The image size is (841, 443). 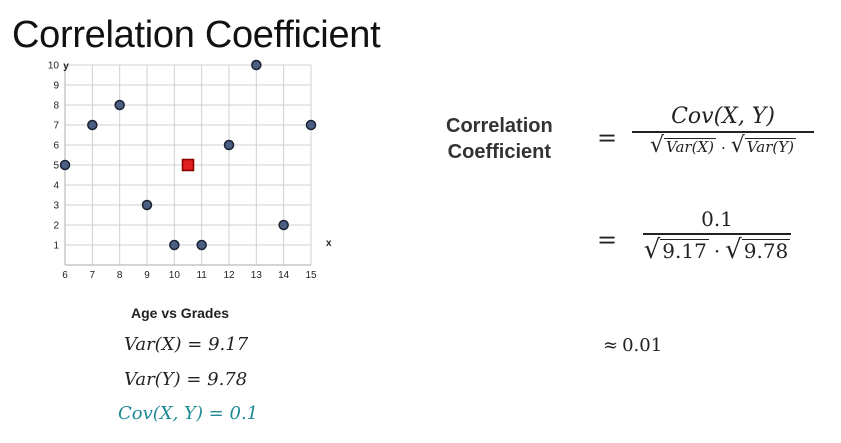 I want to click on symbolic-fraction: Cov(X, Y) √ Var(X) · √ Var(Y), so click(x=723, y=130).